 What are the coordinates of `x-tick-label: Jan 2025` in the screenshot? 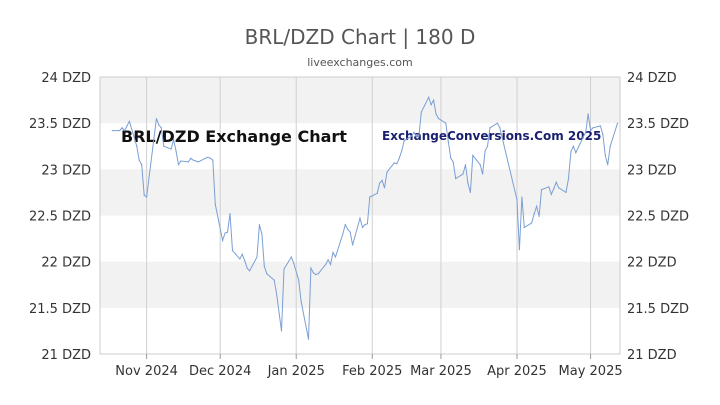 It's located at (296, 371).